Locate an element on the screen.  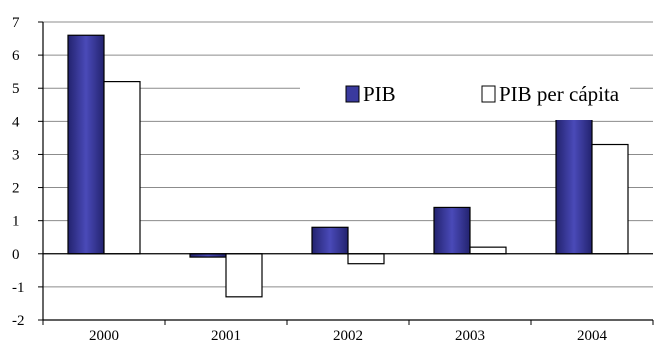
bar-pib-2000 is located at coordinates (86, 144).